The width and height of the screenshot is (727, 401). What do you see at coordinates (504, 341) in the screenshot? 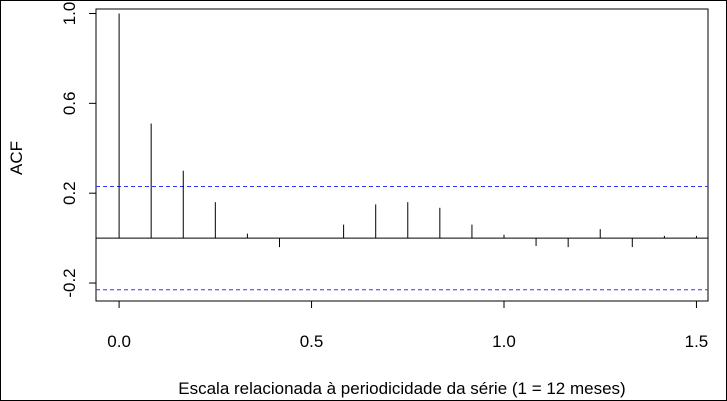
I see `x-tick-label: 1.0` at bounding box center [504, 341].